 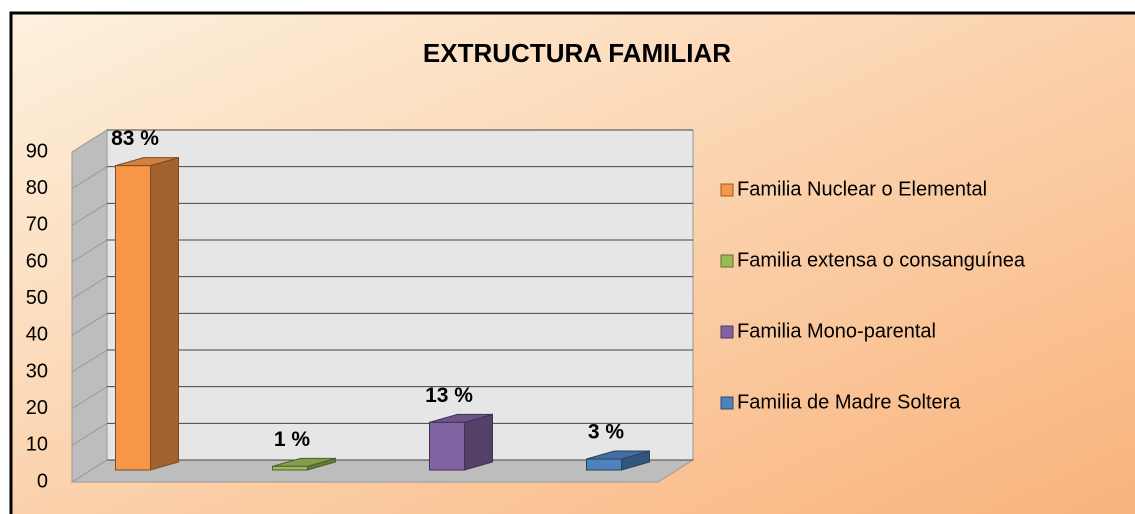 I want to click on y-tick-label: 10, so click(x=37, y=445).